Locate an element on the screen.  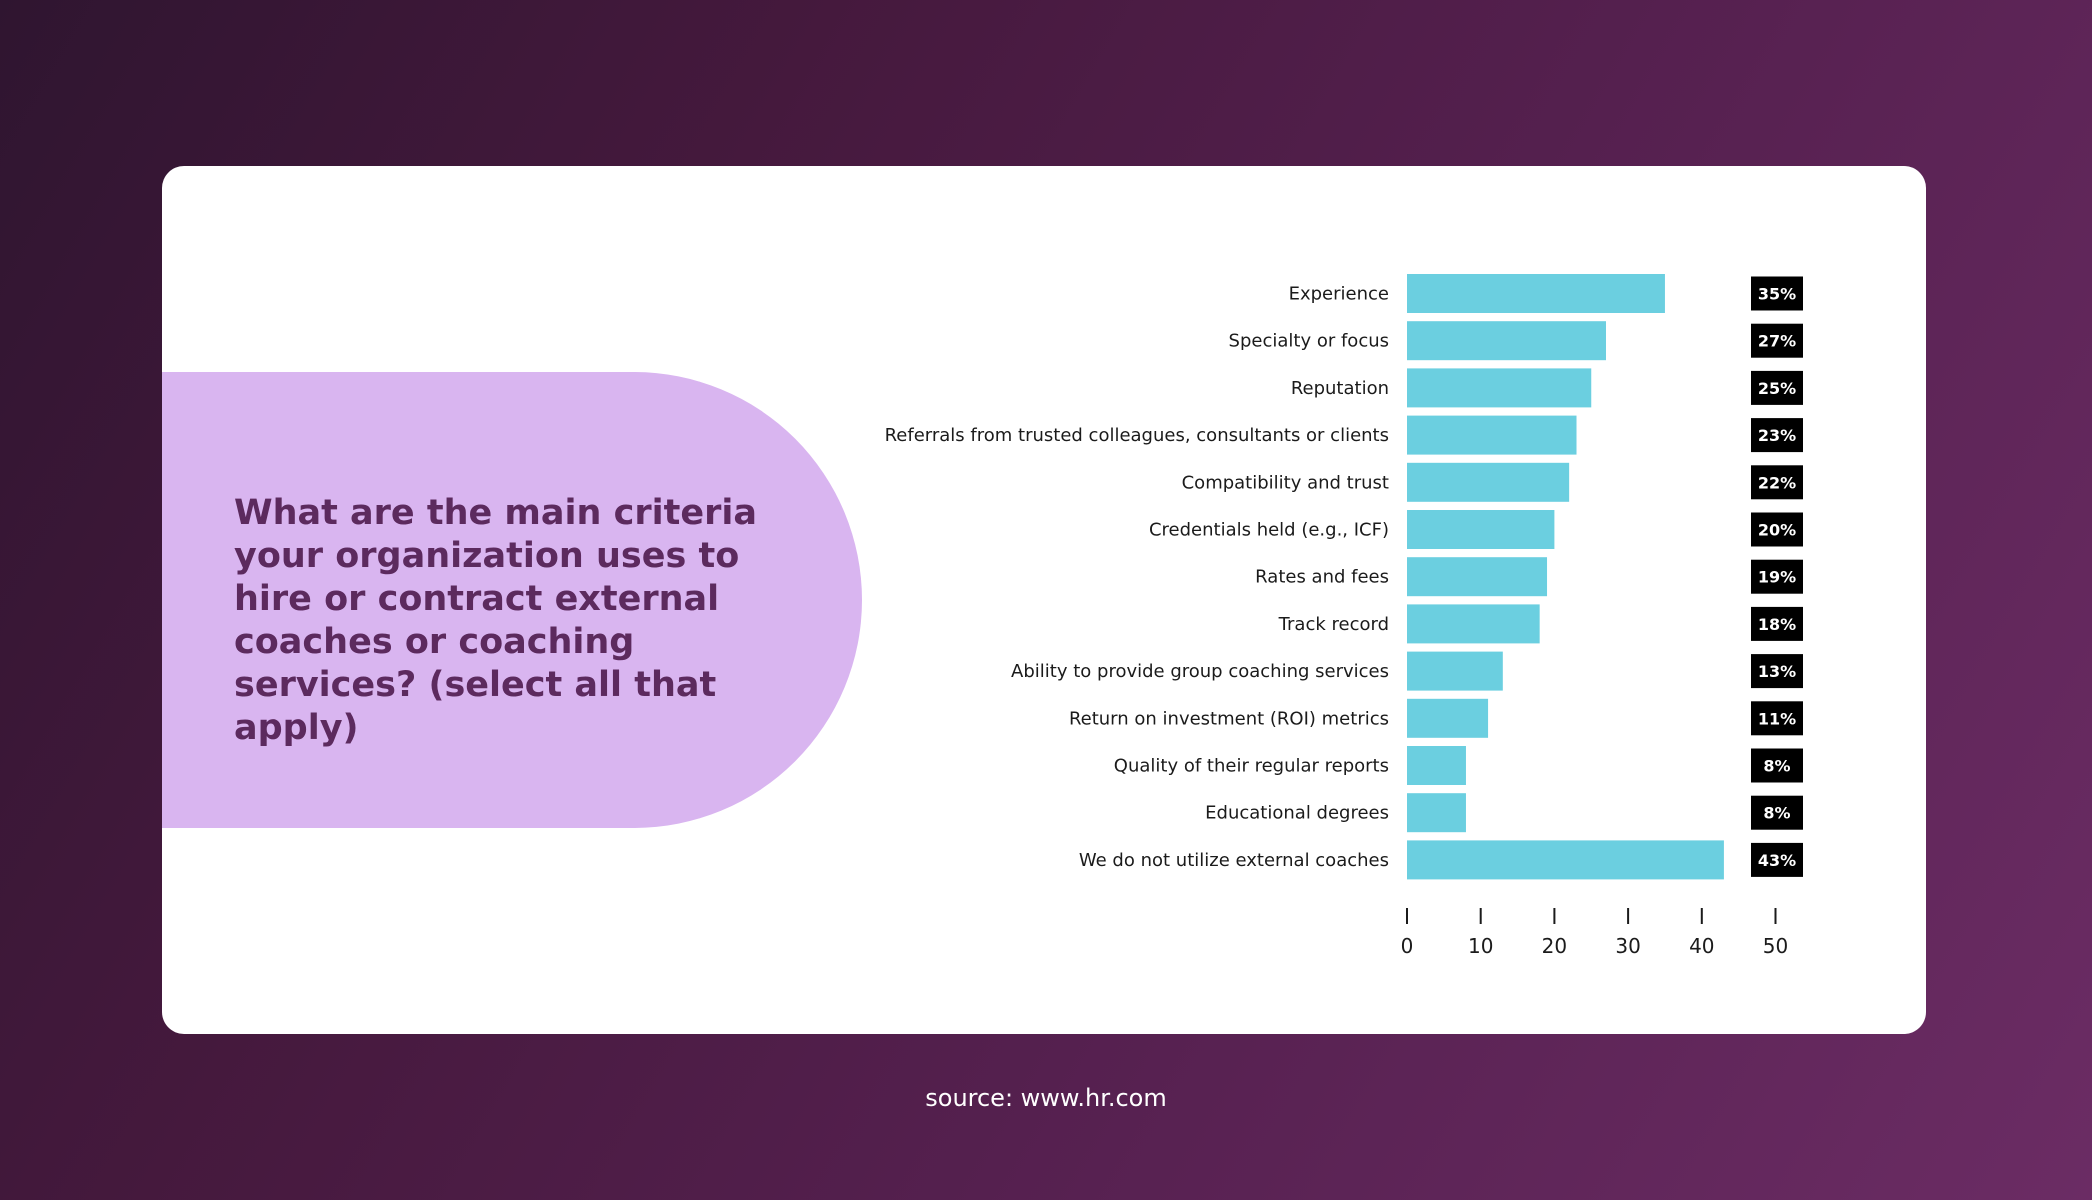
x-tick-label: 50 is located at coordinates (1775, 946).